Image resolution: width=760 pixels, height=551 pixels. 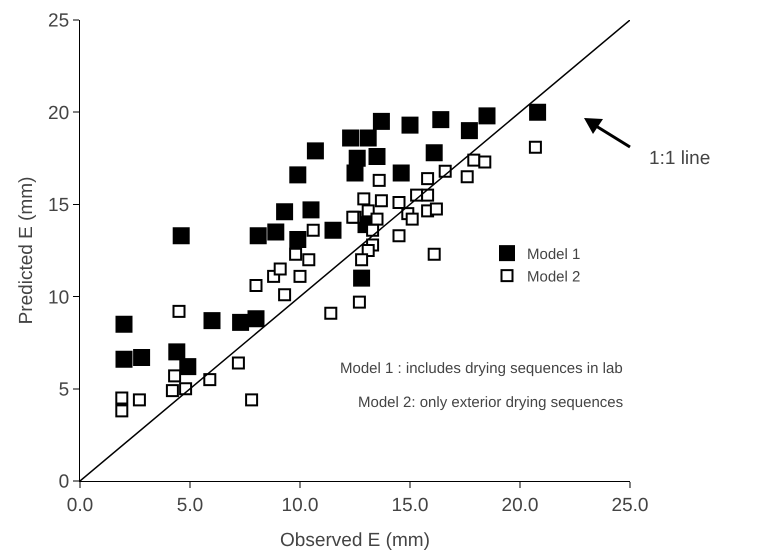 I want to click on x-axis-title: Observed E (mm), so click(x=355, y=540).